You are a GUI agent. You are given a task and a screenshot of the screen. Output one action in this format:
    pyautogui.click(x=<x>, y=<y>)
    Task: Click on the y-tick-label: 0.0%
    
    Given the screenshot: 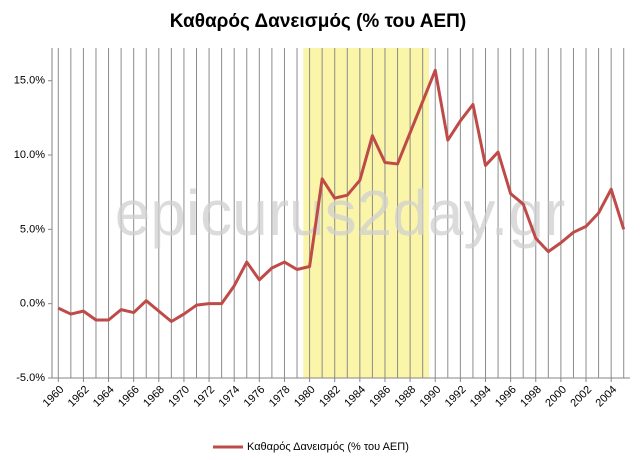 What is the action you would take?
    pyautogui.click(x=32, y=304)
    